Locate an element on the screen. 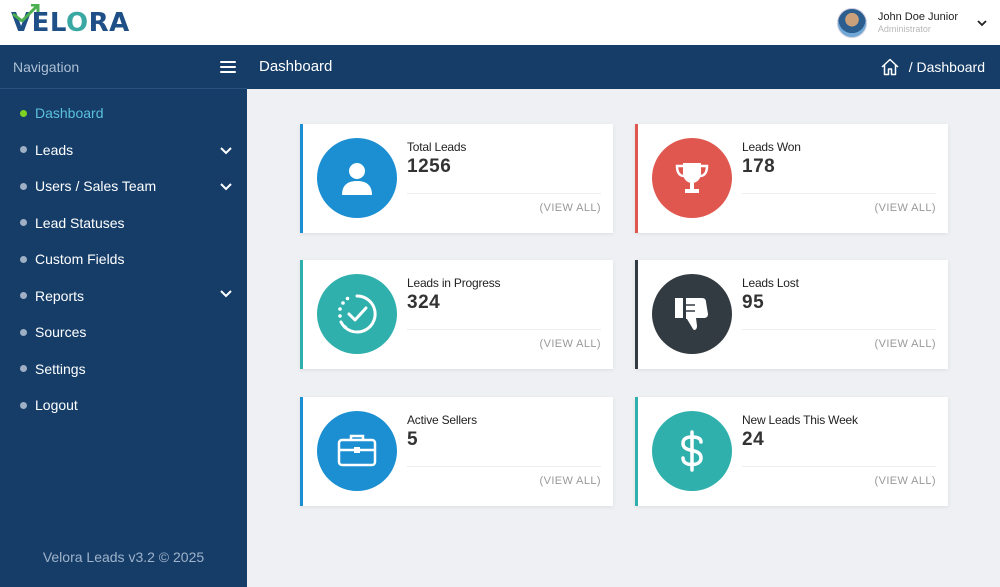 This screenshot has width=1000, height=587. user-info: John Doe Junior Administrator is located at coordinates (918, 23).